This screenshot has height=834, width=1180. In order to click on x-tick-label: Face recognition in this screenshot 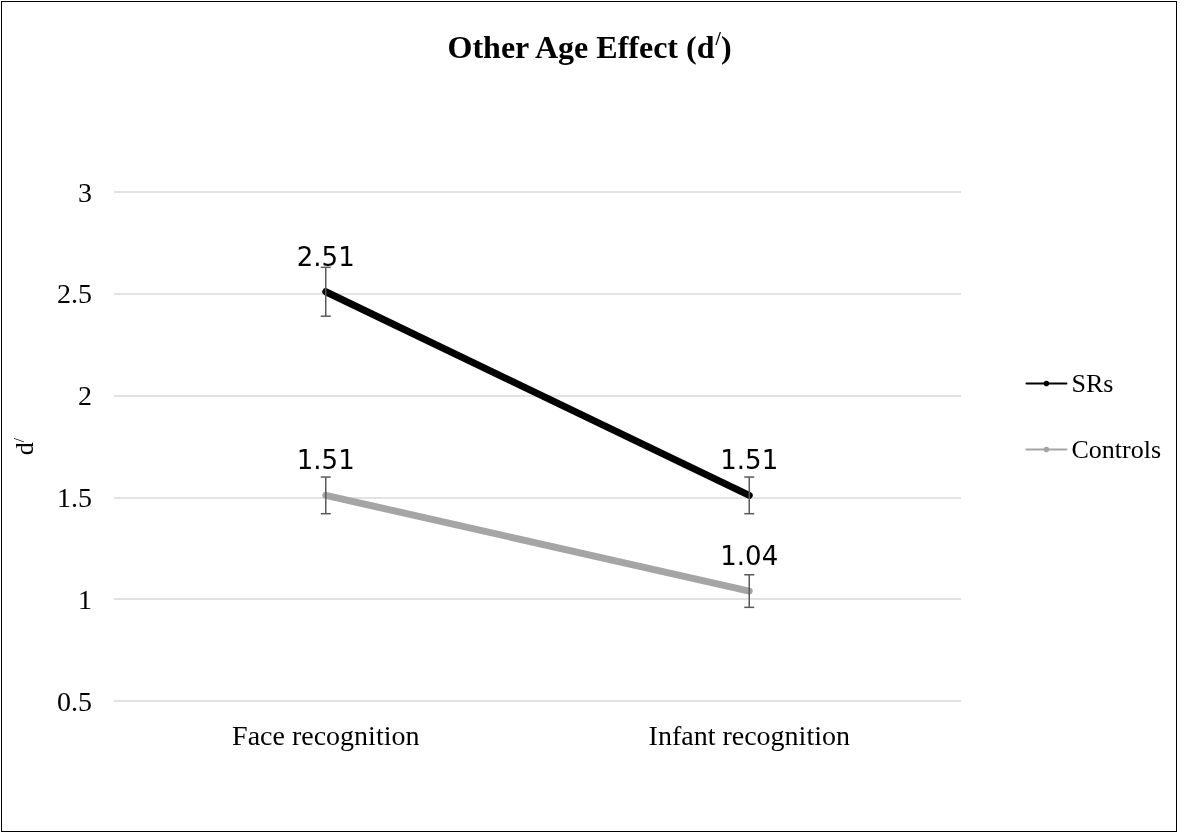, I will do `click(326, 735)`.